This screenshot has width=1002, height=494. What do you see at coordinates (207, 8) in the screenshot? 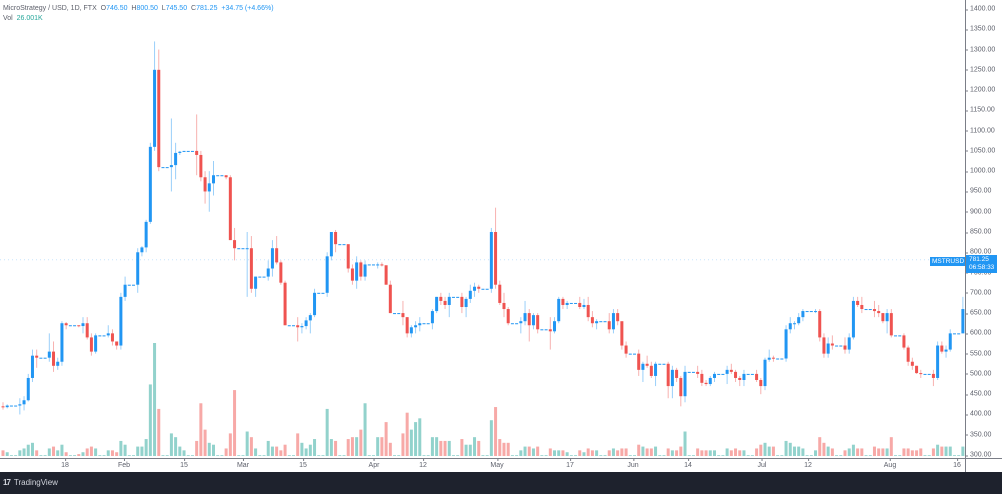
I see `close-value: 781.25` at bounding box center [207, 8].